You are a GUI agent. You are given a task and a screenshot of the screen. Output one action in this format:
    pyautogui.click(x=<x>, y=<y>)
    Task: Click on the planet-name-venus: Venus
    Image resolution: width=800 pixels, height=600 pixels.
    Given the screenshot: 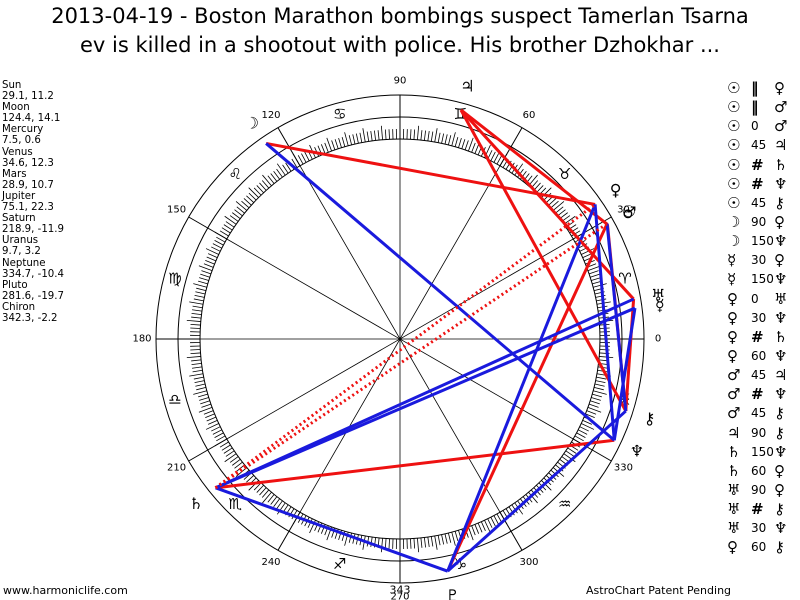 What is the action you would take?
    pyautogui.click(x=17, y=152)
    